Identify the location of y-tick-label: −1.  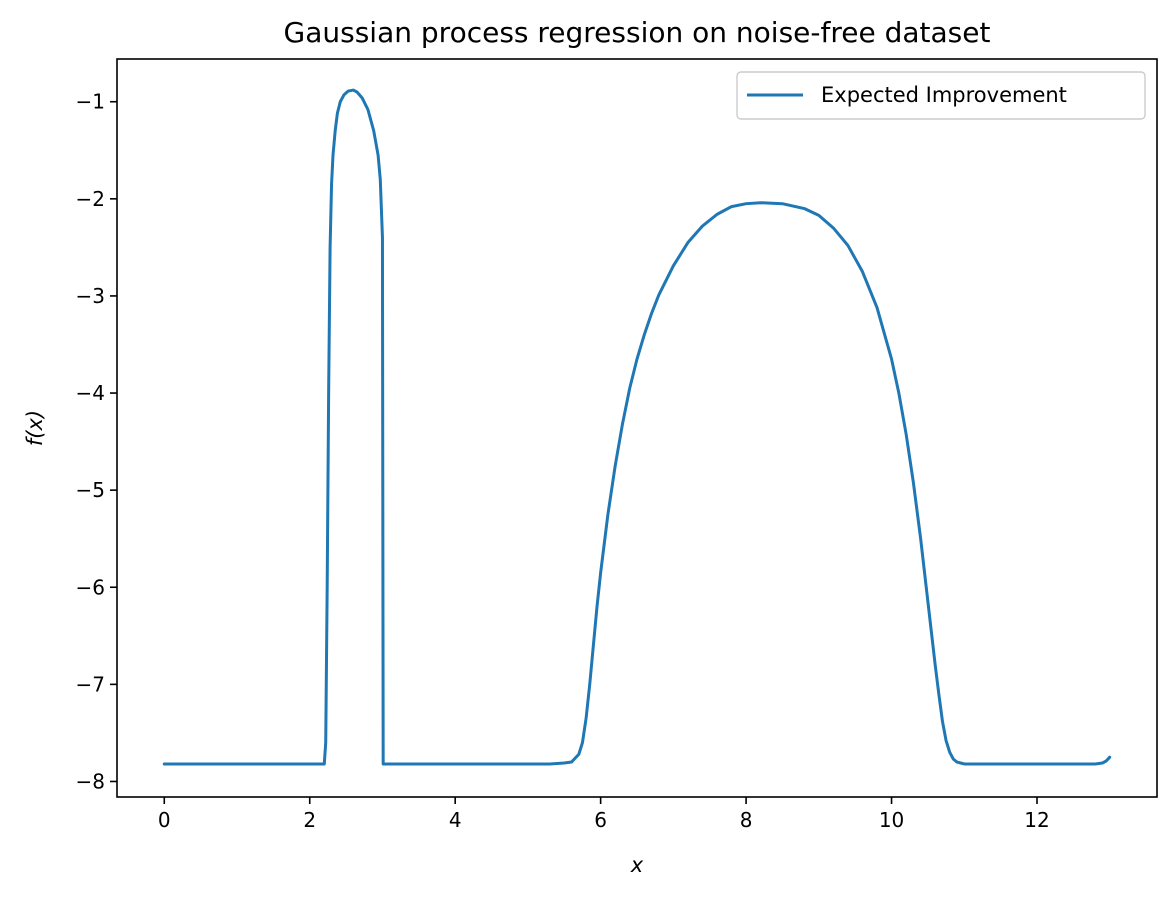
(90, 102).